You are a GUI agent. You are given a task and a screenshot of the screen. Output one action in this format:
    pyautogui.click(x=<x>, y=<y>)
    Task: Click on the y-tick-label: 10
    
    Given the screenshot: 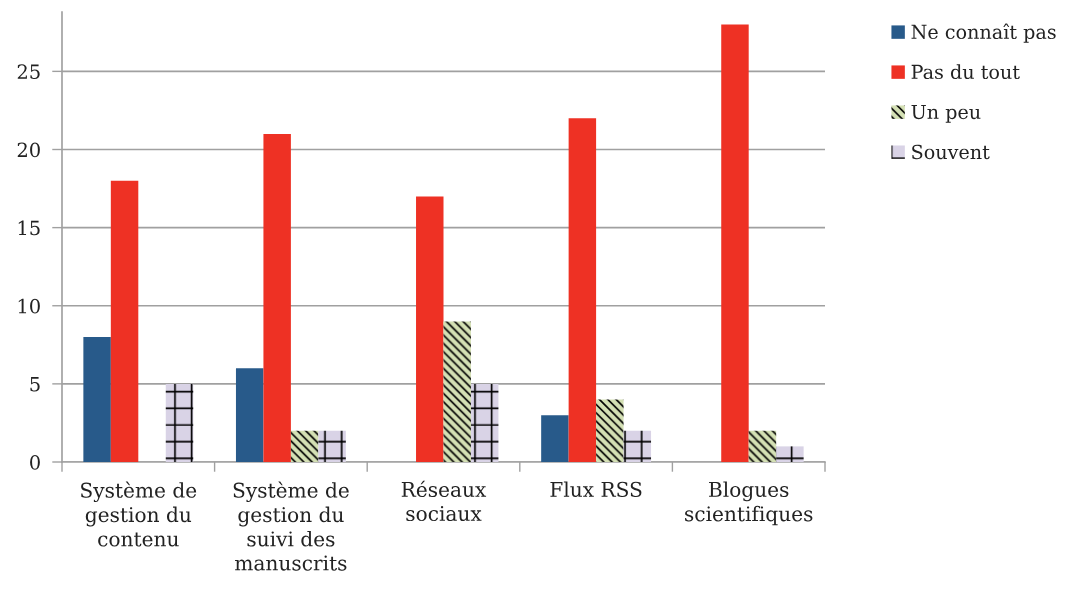 What is the action you would take?
    pyautogui.click(x=29, y=306)
    